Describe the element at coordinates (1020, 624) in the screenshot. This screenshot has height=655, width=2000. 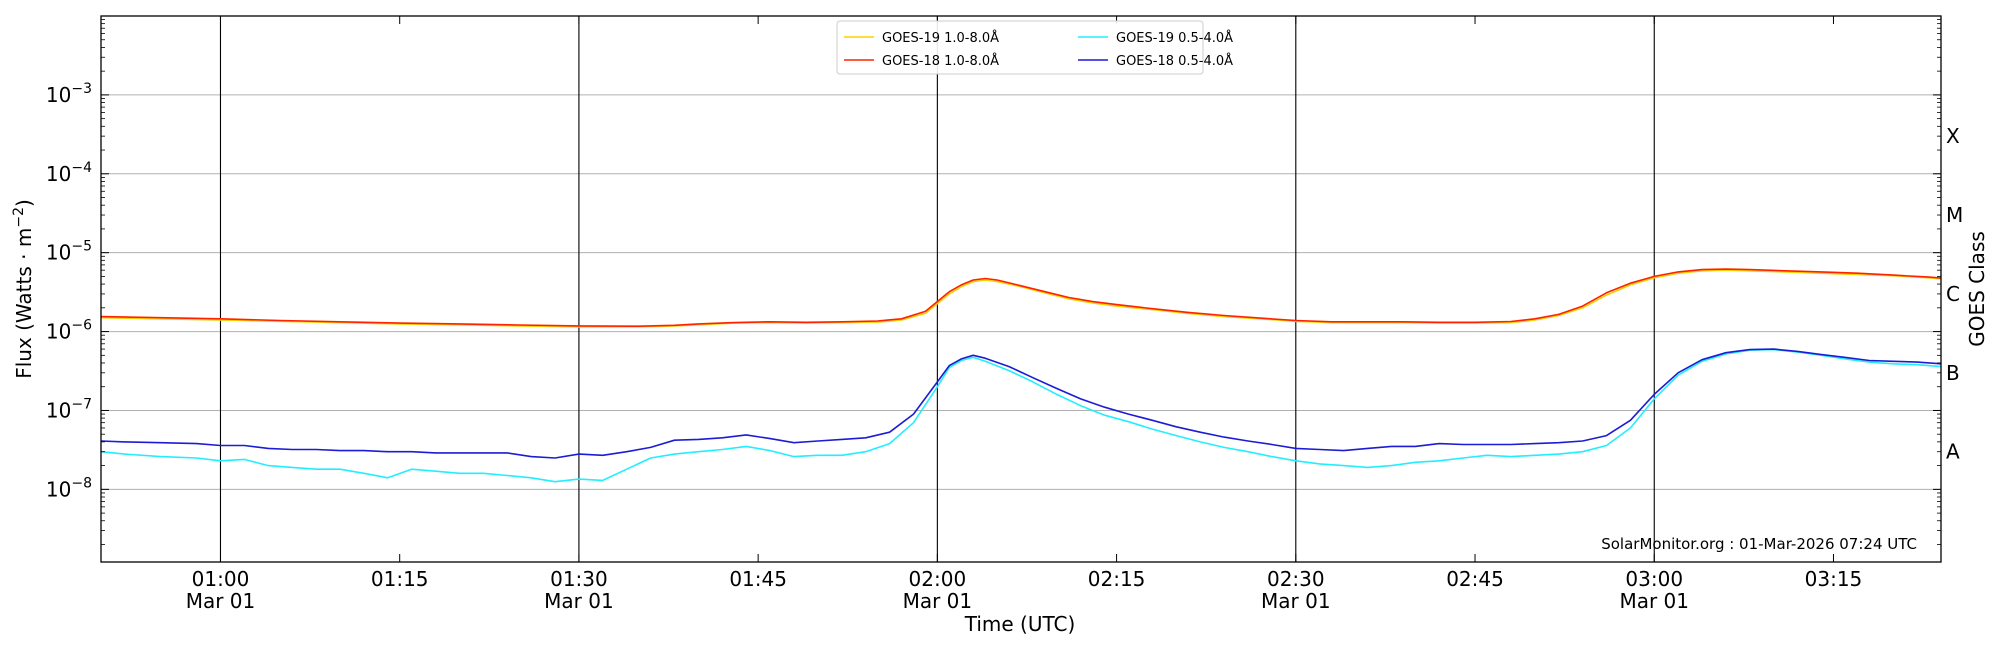
I see `x-axis-label: Time (UTC)` at that location.